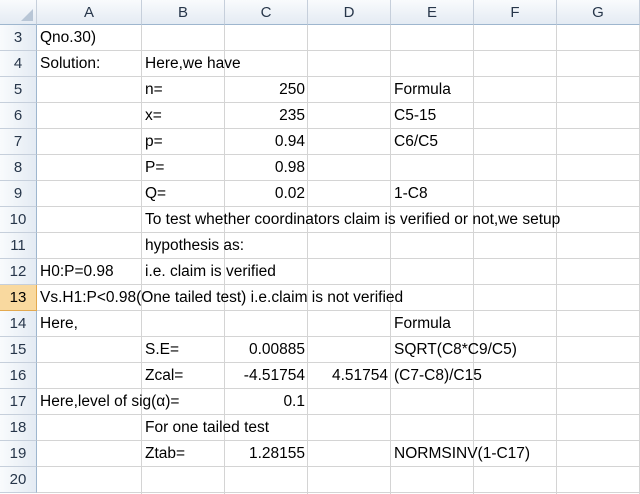  Describe the element at coordinates (292, 115) in the screenshot. I see `cell-c6: 235` at that location.